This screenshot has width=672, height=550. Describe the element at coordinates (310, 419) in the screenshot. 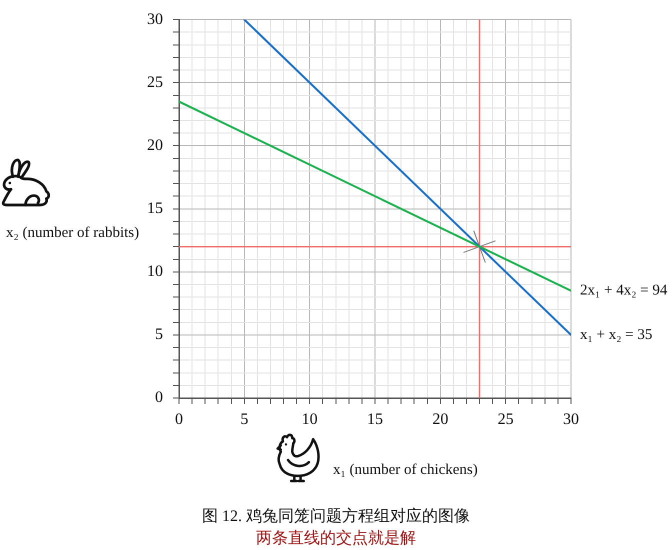

I see `x-tick-label: 10` at that location.